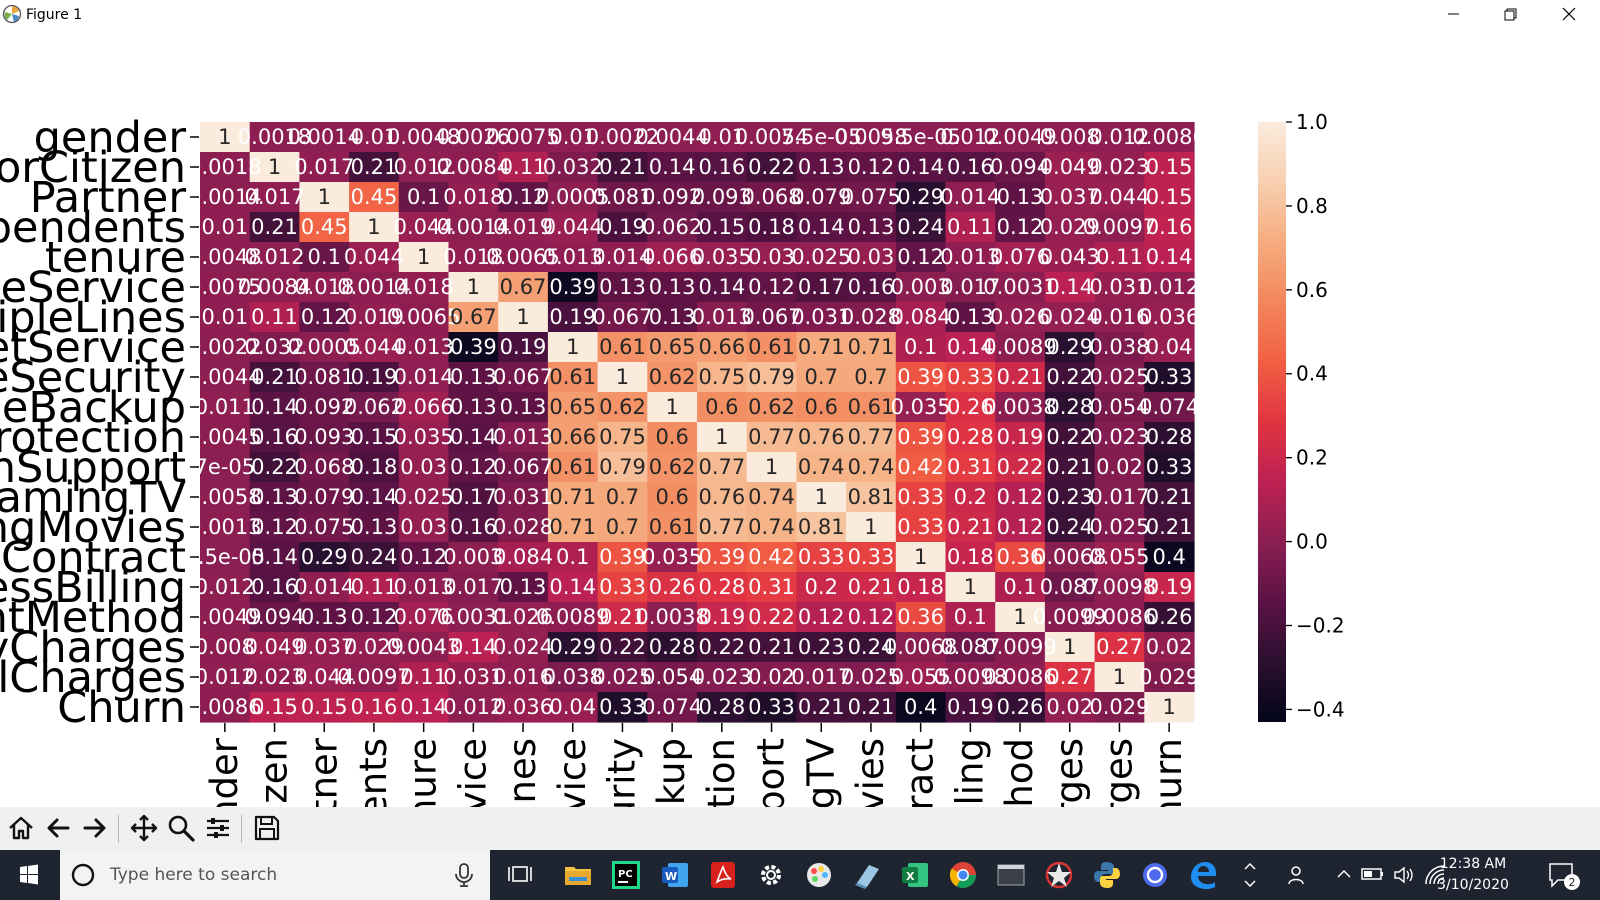  What do you see at coordinates (522, 257) in the screenshot?
I see `cell-annotation: 0.0065` at bounding box center [522, 257].